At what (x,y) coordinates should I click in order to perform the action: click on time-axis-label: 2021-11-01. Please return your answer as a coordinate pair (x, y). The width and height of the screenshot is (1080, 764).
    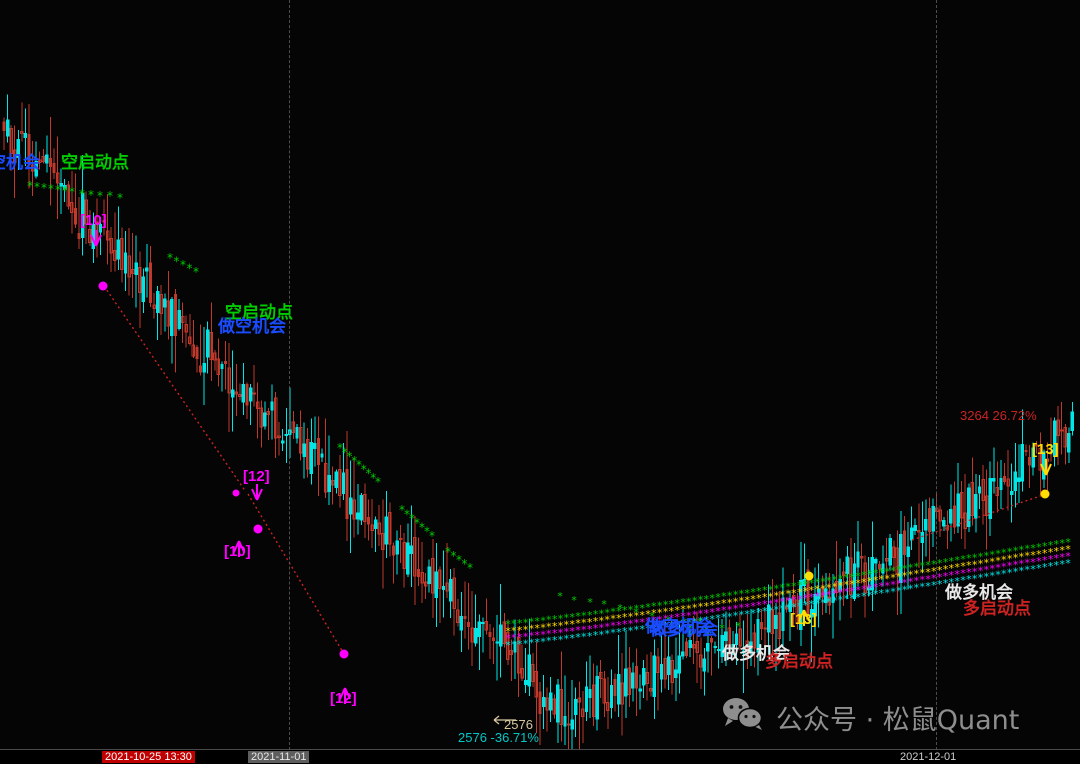
    Looking at the image, I should click on (279, 757).